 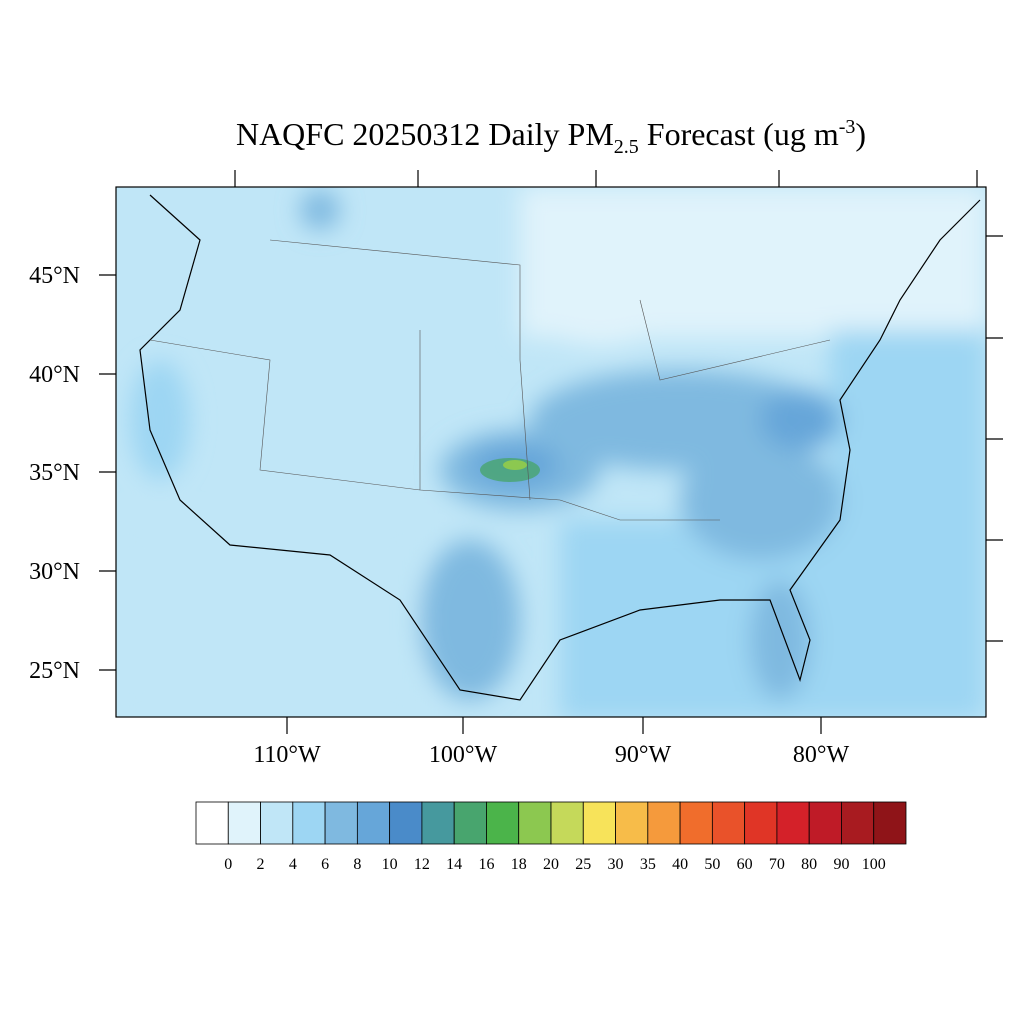 What do you see at coordinates (287, 755) in the screenshot?
I see `lon-label: 110°W` at bounding box center [287, 755].